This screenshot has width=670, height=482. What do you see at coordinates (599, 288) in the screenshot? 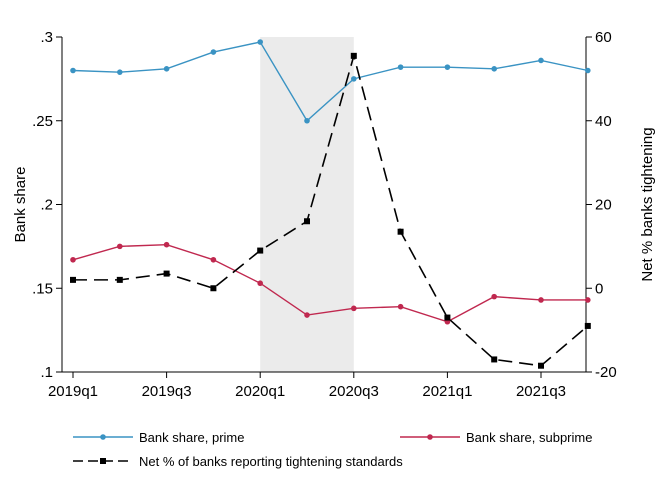
I see `y-right-tick-label: 0` at bounding box center [599, 288].